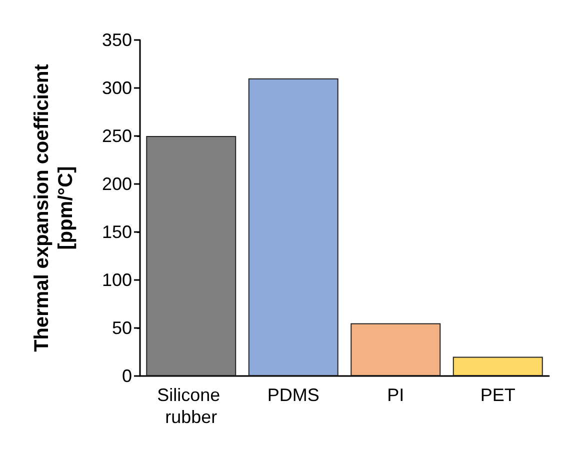 The width and height of the screenshot is (565, 454). I want to click on y-axis-title: Thermal expansion coefficient [ppm/°C], so click(54, 208).